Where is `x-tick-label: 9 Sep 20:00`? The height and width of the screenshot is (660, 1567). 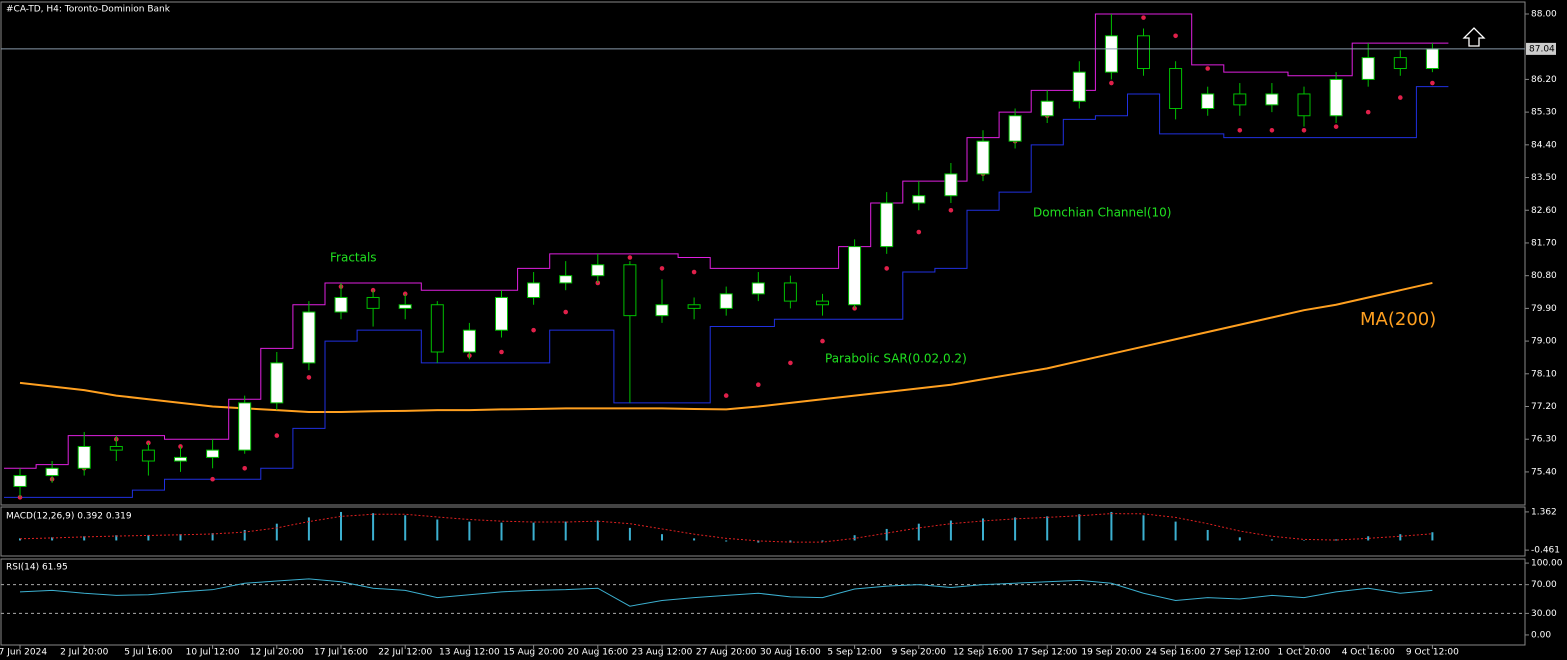
x-tick-label: 9 Sep 20:00 is located at coordinates (919, 653).